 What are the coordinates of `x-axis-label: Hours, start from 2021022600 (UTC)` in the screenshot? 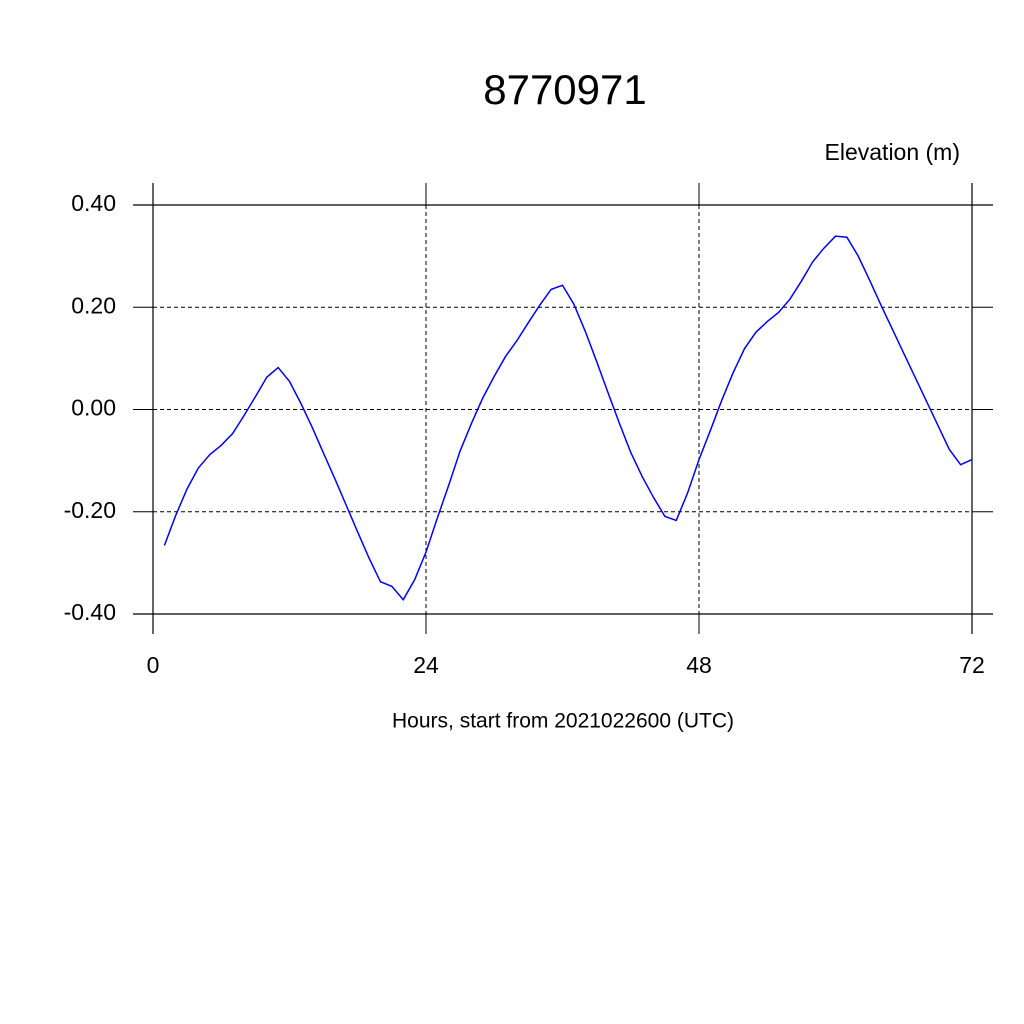 It's located at (563, 721).